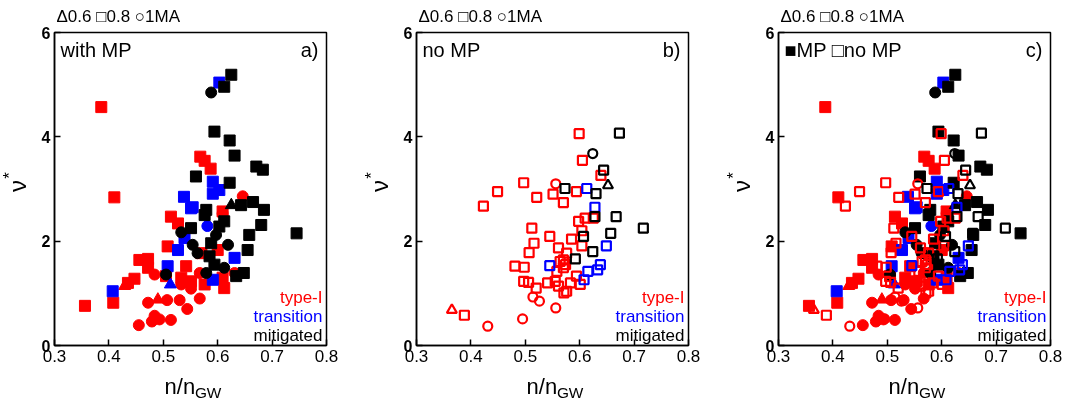  Describe the element at coordinates (1034, 49) in the screenshot. I see `annotation: c)` at that location.